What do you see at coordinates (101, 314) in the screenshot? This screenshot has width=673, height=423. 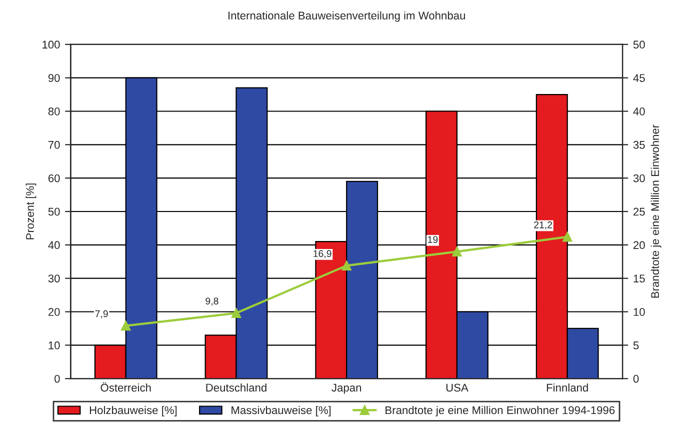 I see `data-label: 7,9` at bounding box center [101, 314].